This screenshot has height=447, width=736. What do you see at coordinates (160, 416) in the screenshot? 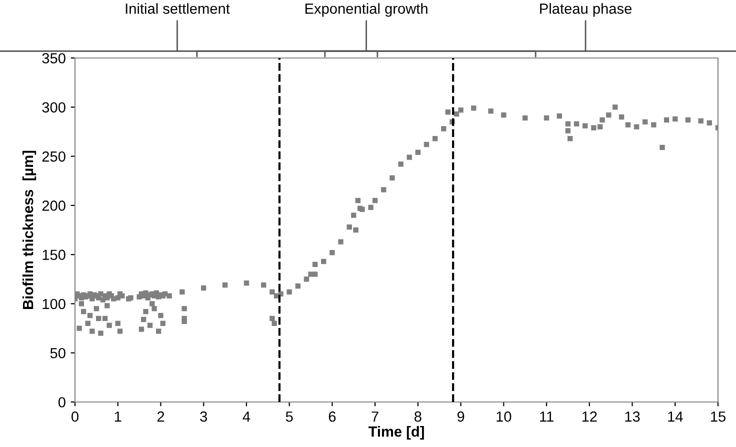
I see `x-tick-label: 2` at bounding box center [160, 416].